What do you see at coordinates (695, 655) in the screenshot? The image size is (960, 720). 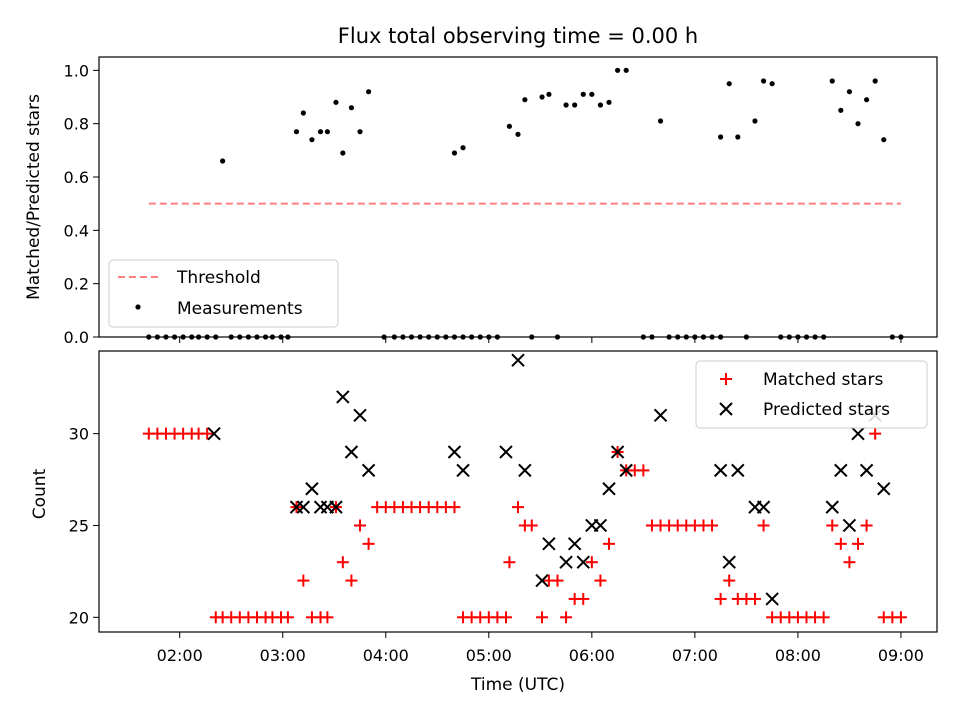 I see `x-tick-label: 07:00` at bounding box center [695, 655].